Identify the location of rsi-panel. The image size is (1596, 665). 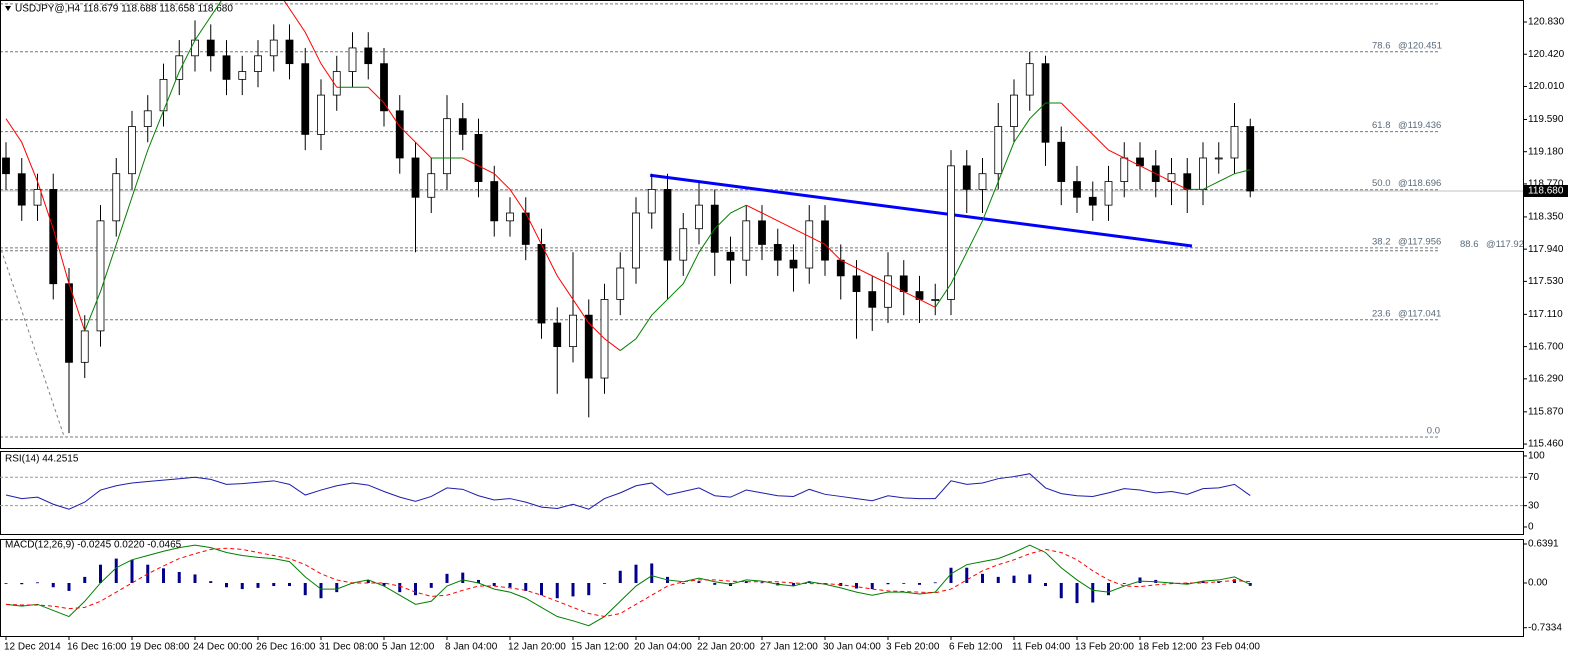
(762, 493).